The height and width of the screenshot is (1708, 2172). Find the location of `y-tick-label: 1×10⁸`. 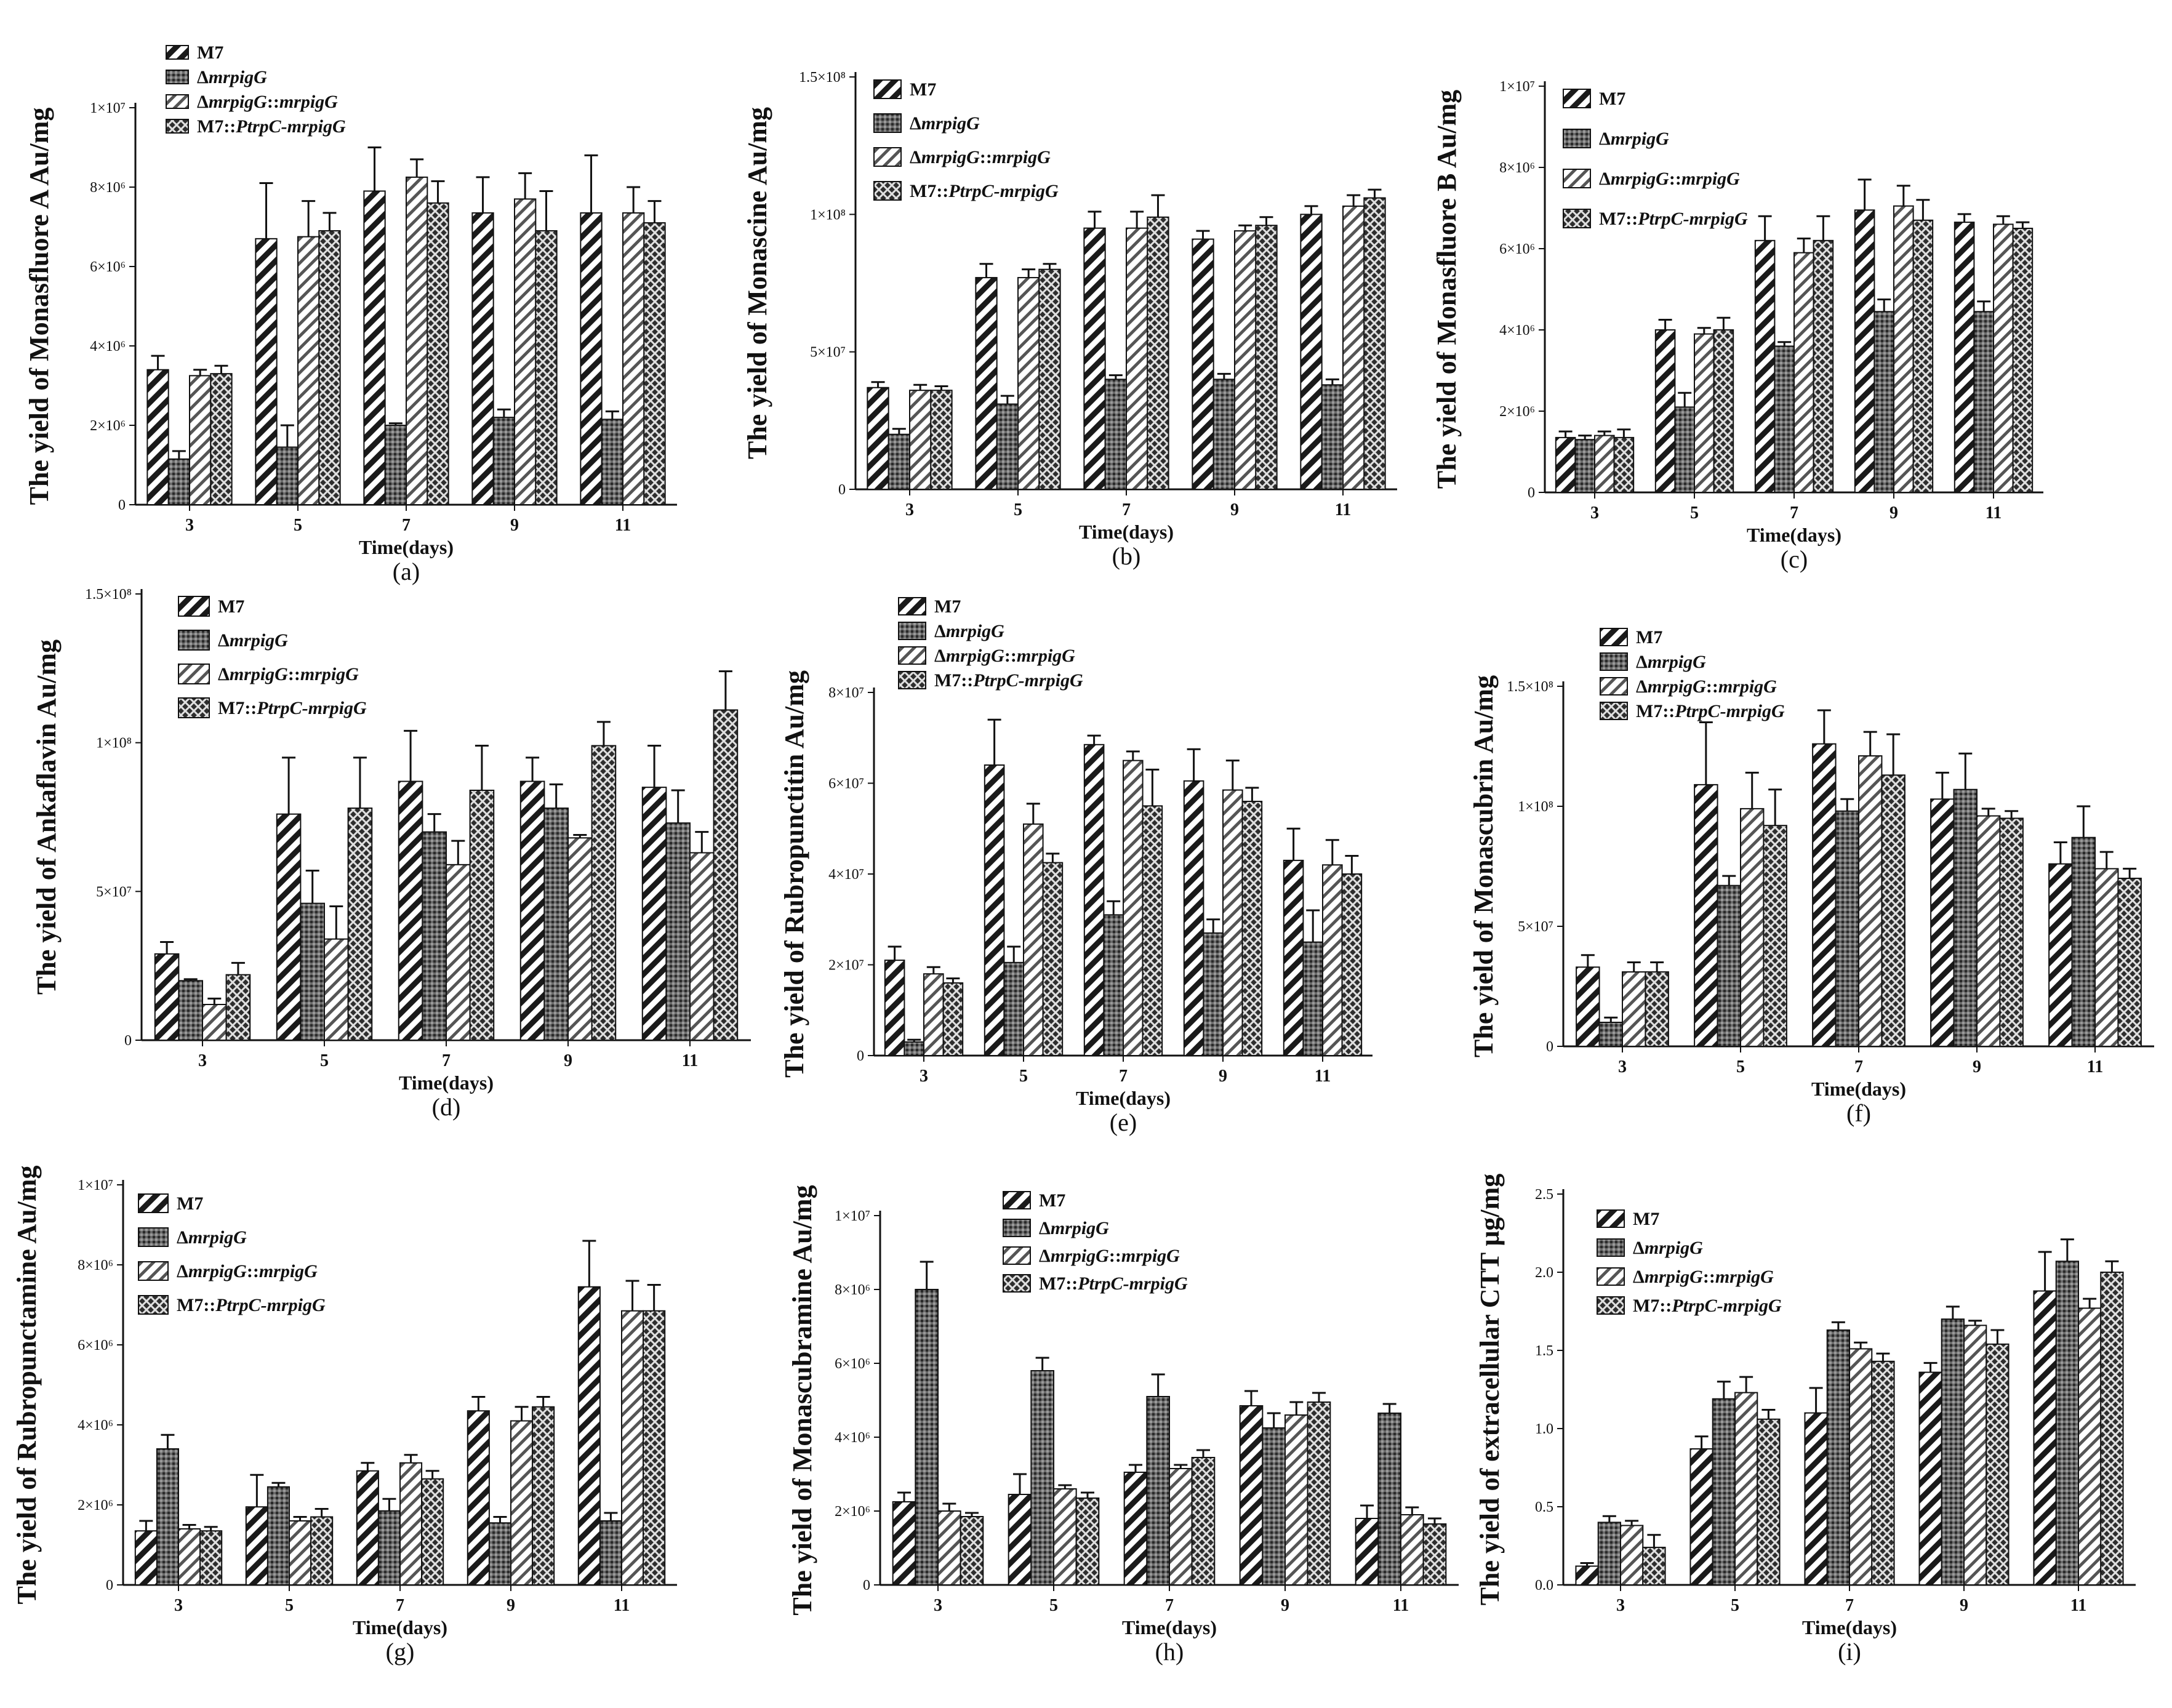

y-tick-label: 1×10⁸ is located at coordinates (828, 215).